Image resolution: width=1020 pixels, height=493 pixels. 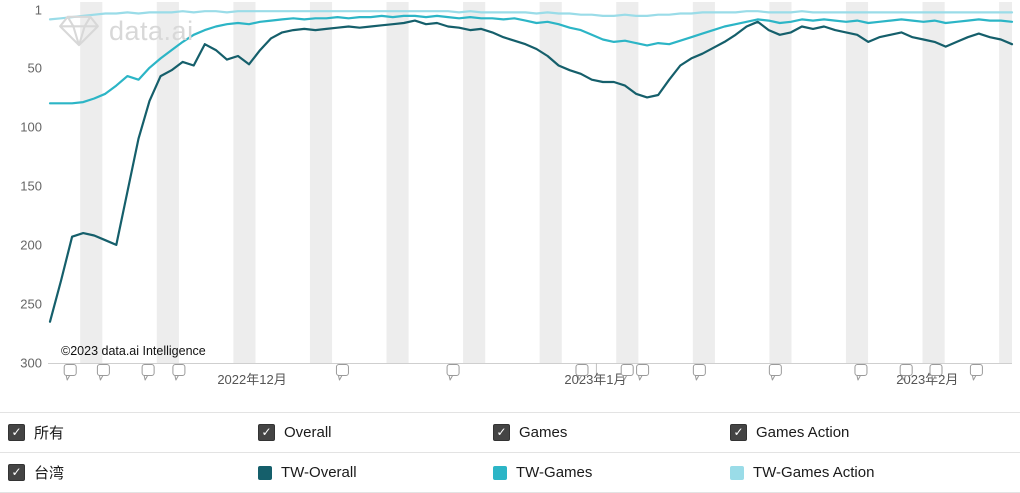 I want to click on checkbox-all-icon: ✓, so click(x=16, y=432).